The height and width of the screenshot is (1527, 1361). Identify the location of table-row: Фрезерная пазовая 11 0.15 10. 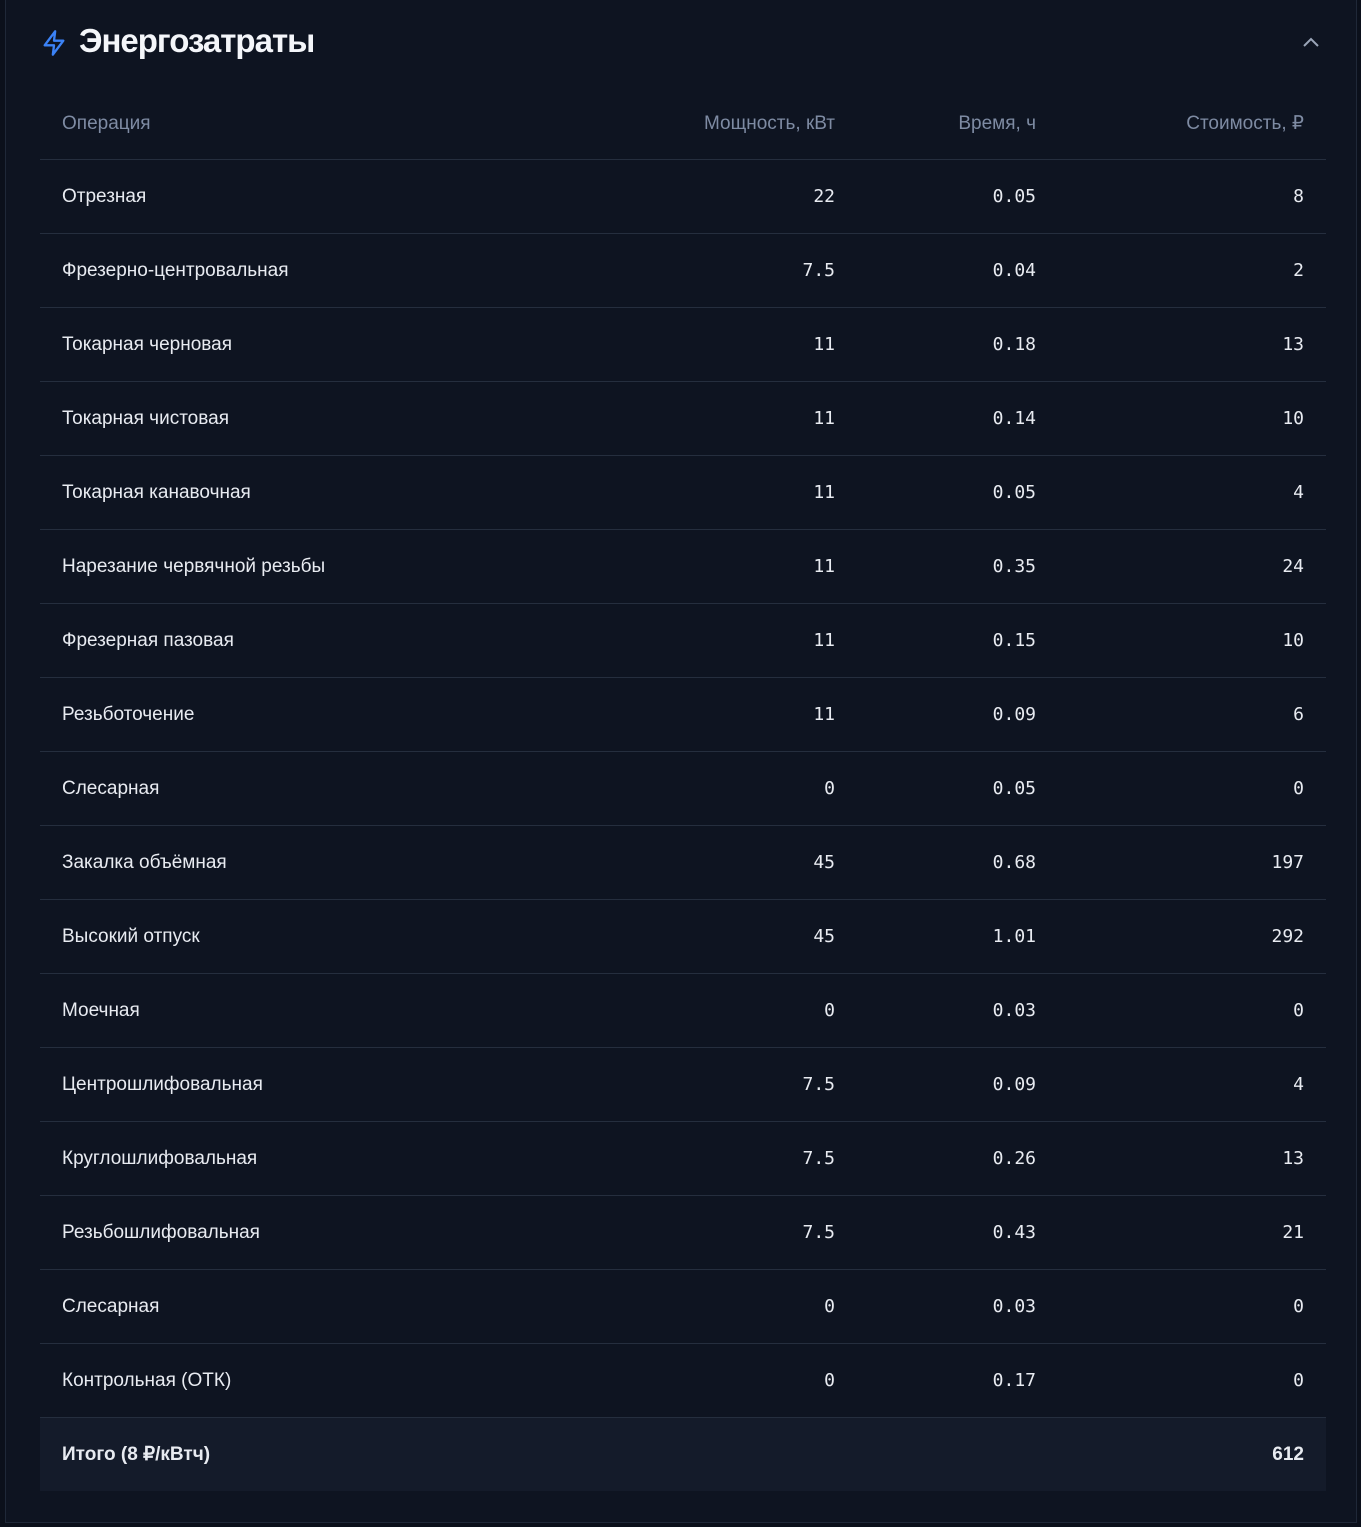
(683, 640).